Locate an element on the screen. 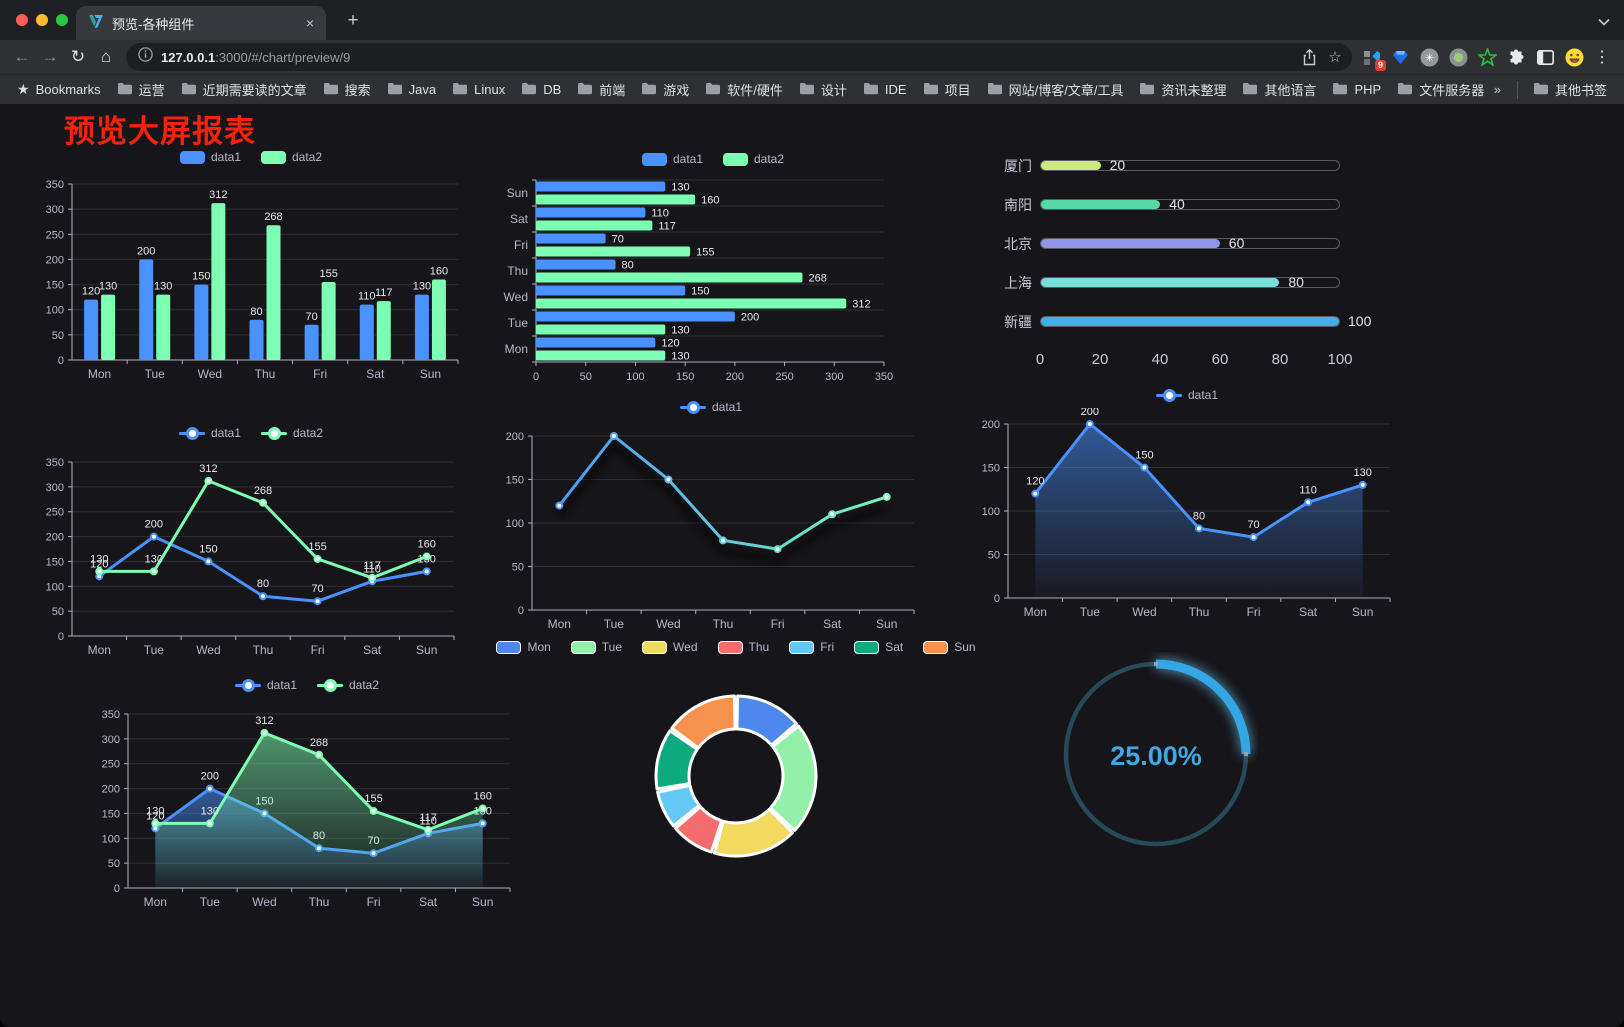 Image resolution: width=1624 pixels, height=1027 pixels. svg-text: 312 is located at coordinates (264, 721).